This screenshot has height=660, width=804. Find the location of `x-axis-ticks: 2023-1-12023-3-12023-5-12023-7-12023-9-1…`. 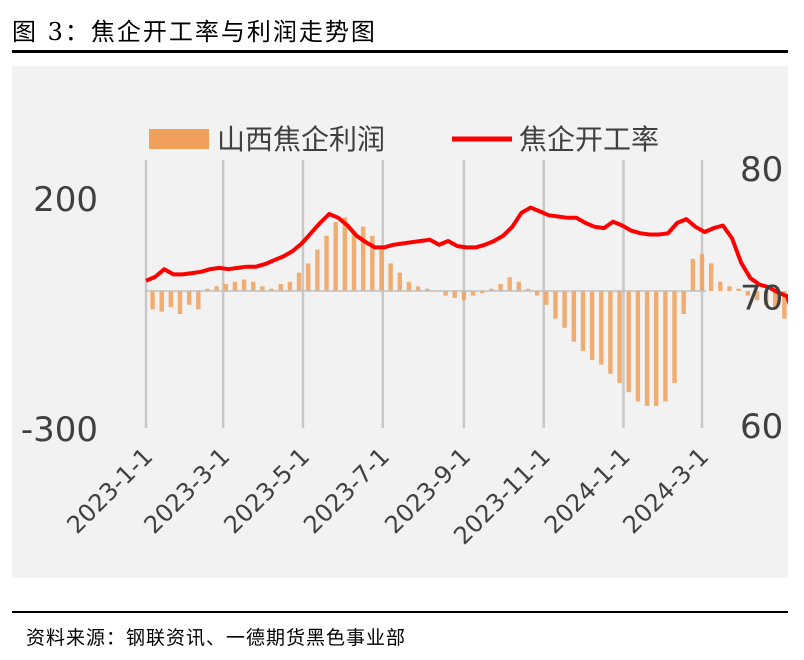

x-axis-ticks: 2023-1-12023-3-12023-5-12023-7-12023-9-1… is located at coordinates (387, 496).